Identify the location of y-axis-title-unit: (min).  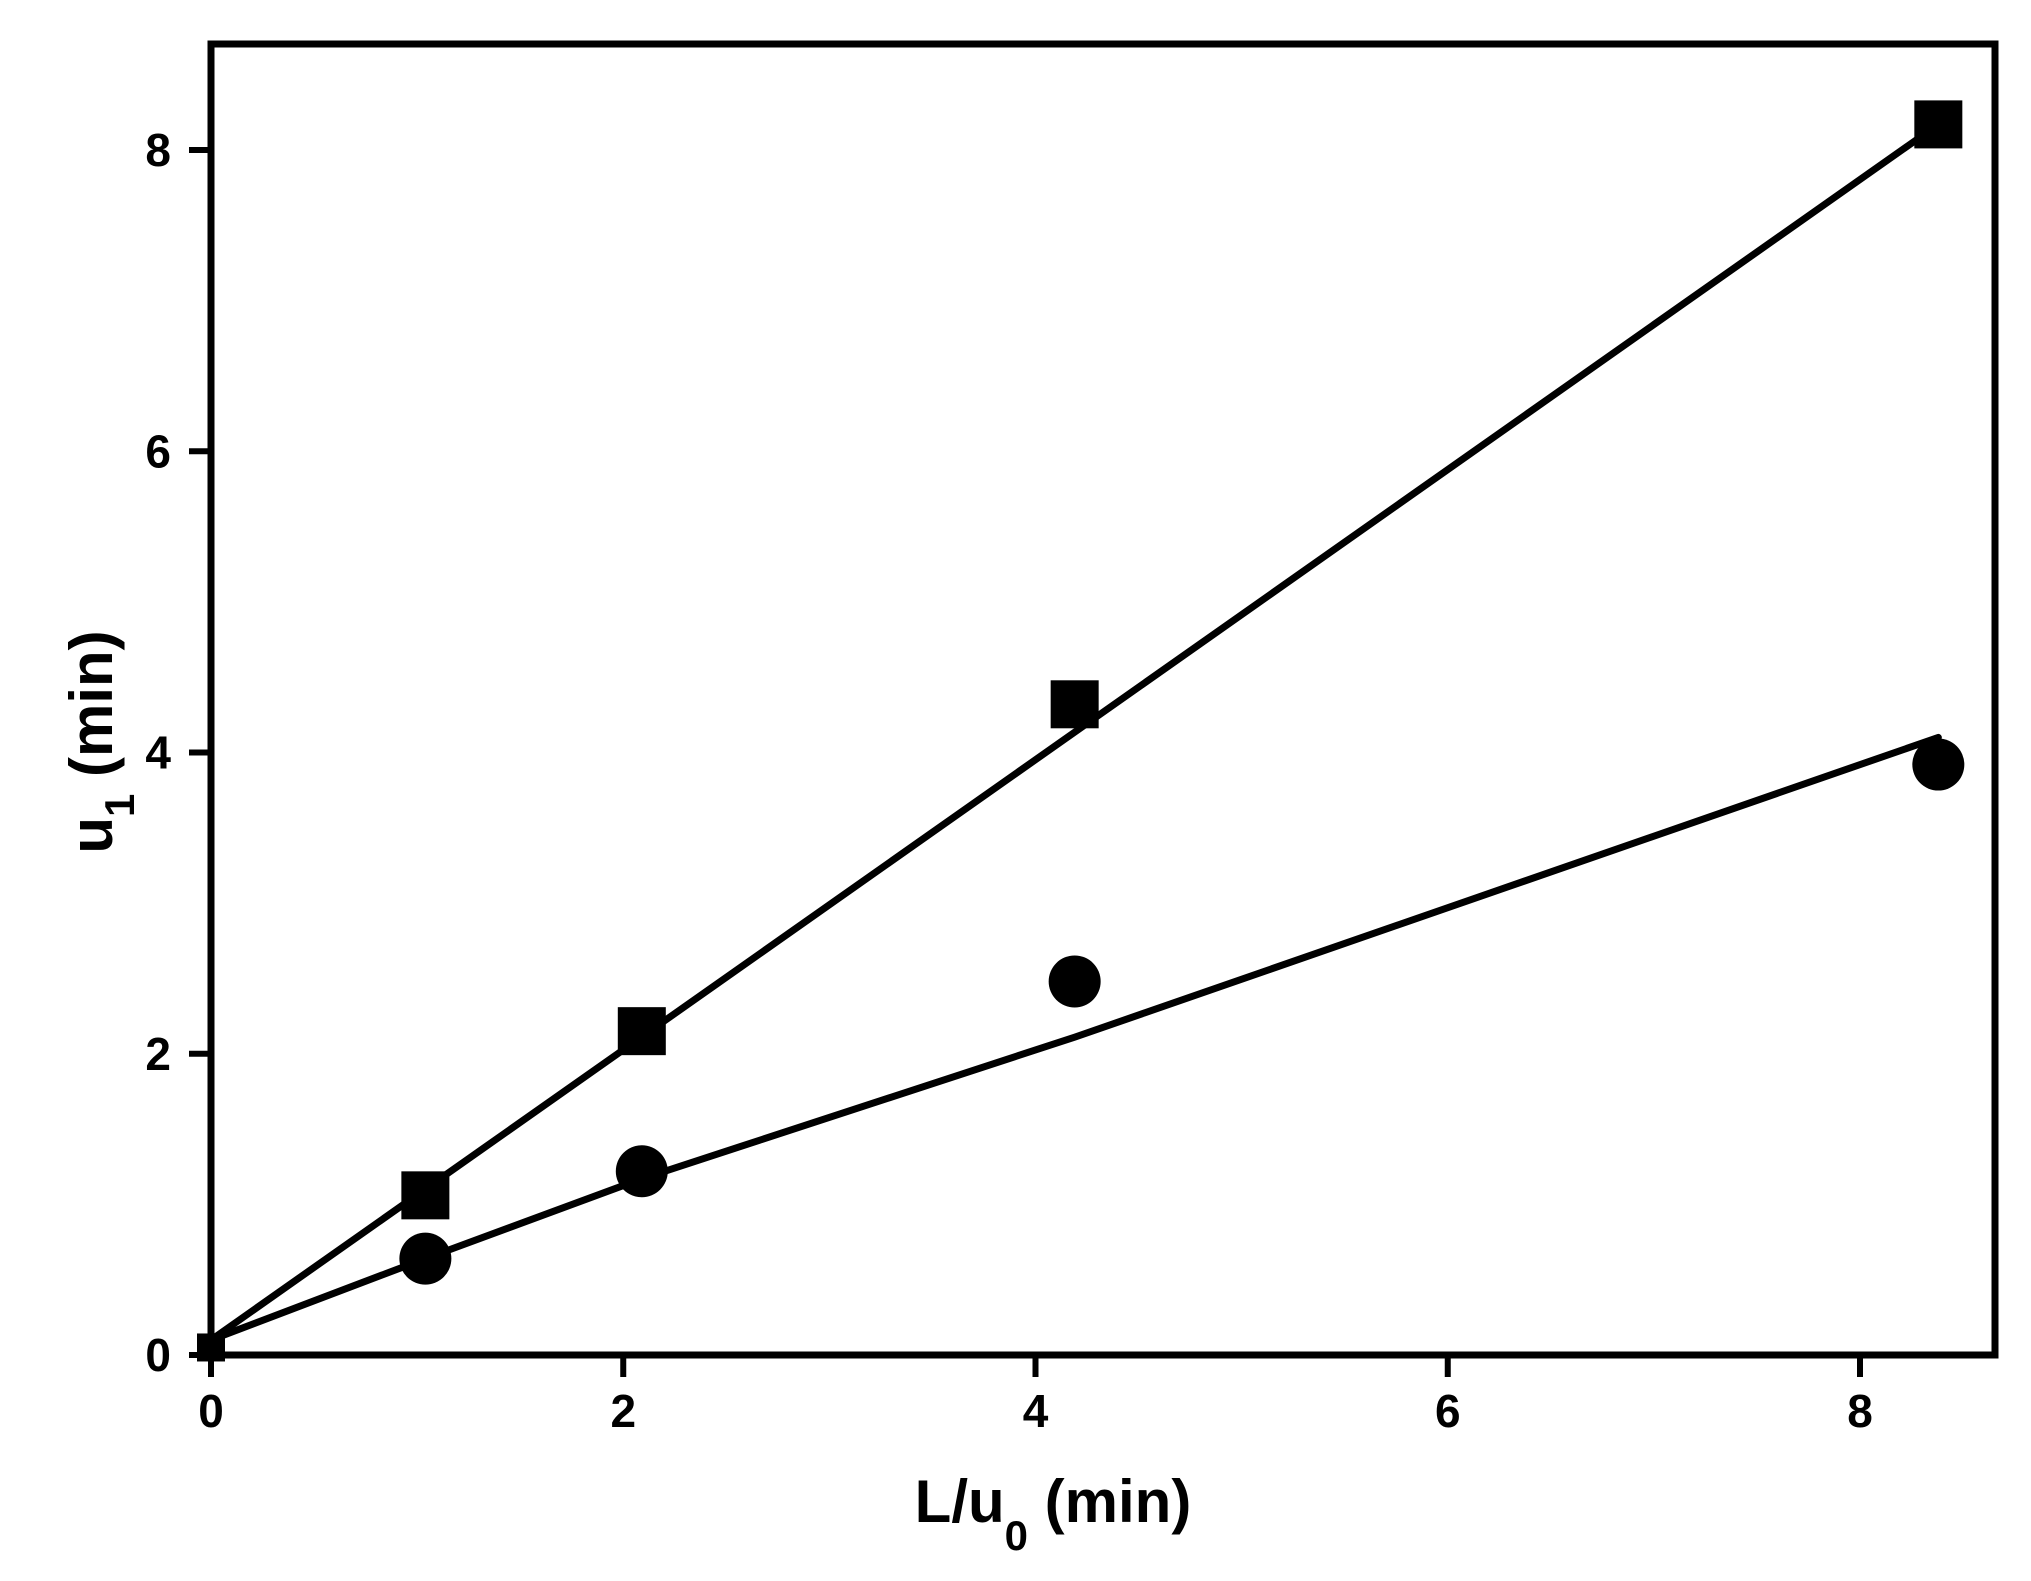
(91, 711).